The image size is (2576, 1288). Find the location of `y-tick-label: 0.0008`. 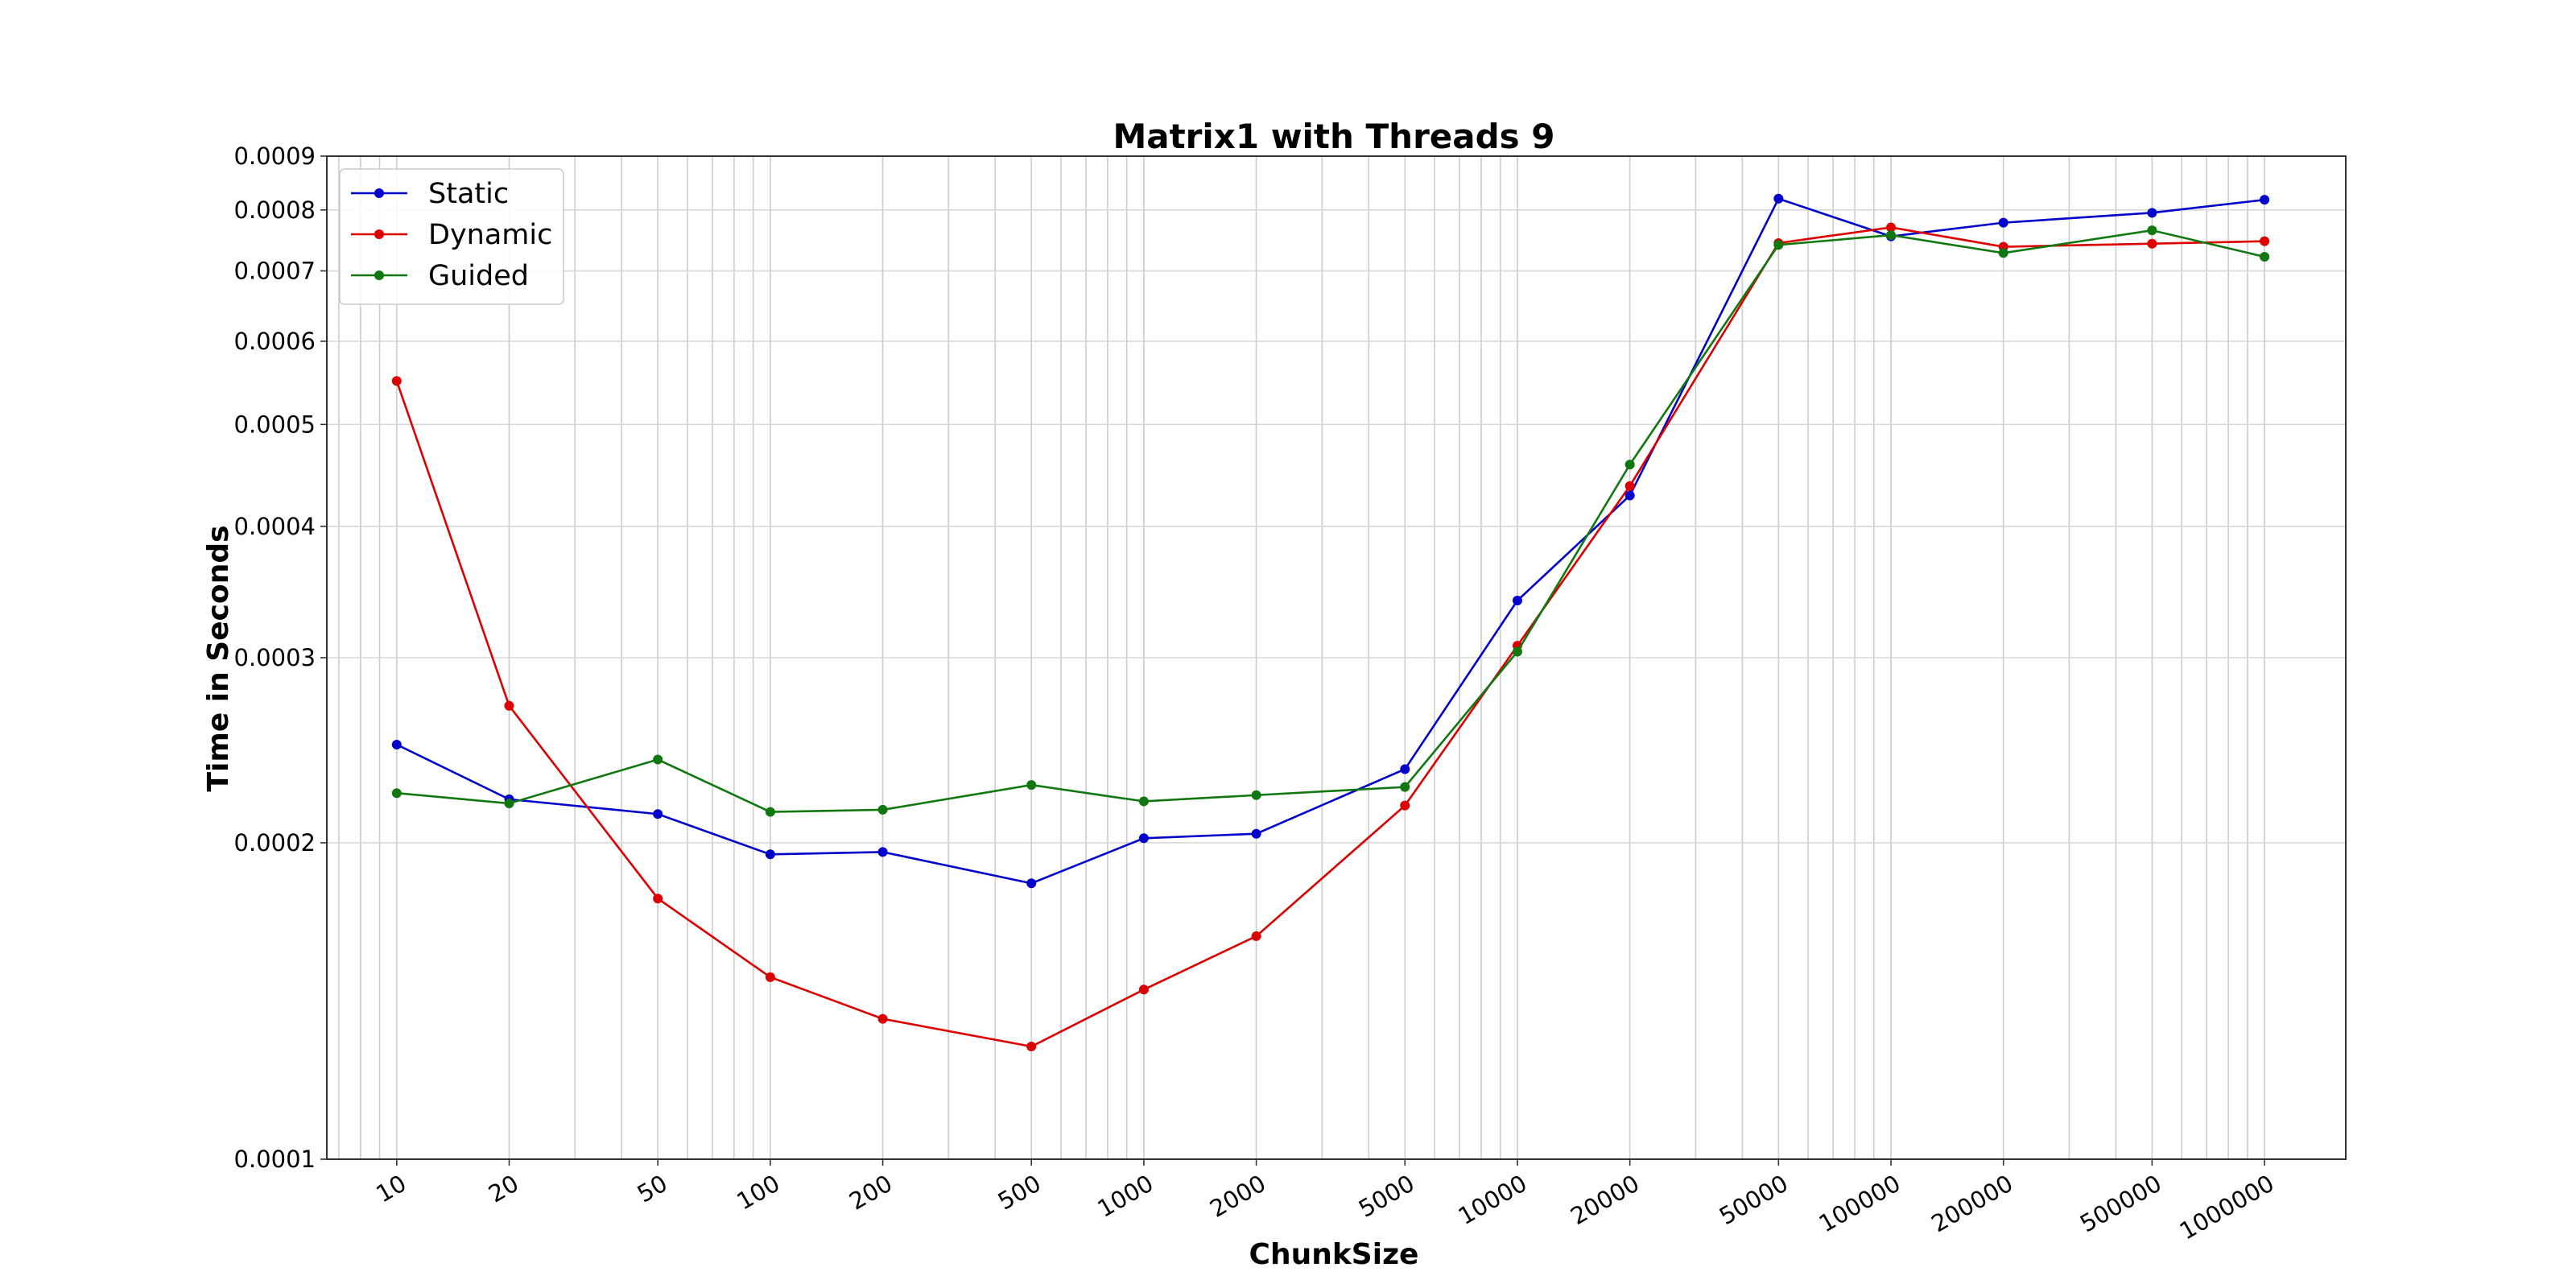

y-tick-label: 0.0008 is located at coordinates (275, 210).